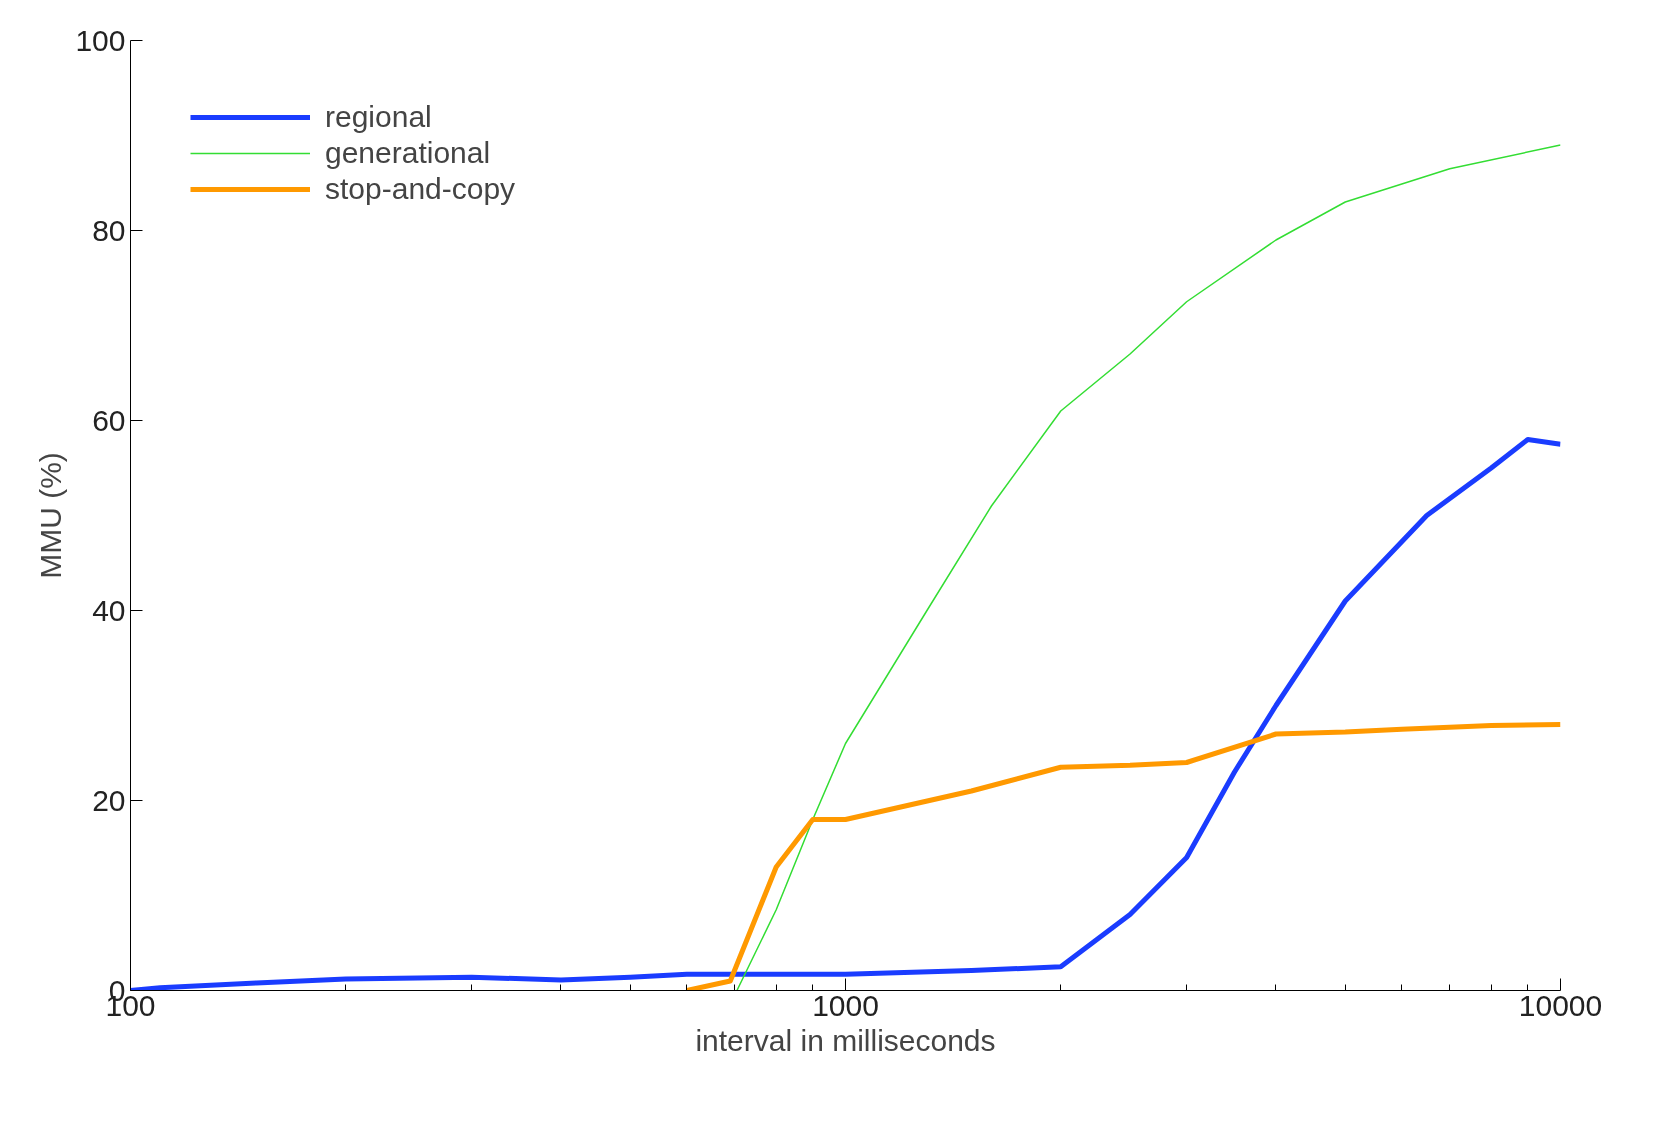 This screenshot has width=1653, height=1130. Describe the element at coordinates (420, 189) in the screenshot. I see `legend-label: stop-and-copy` at that location.